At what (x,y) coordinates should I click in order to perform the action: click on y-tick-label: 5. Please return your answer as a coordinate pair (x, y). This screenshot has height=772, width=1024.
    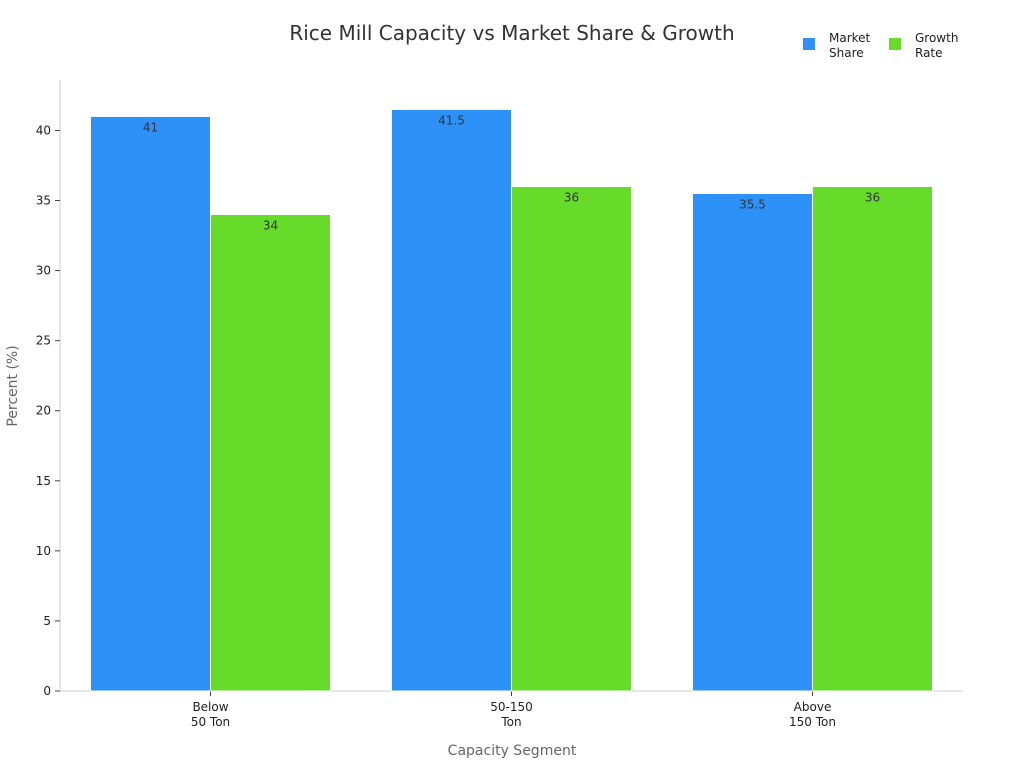
    Looking at the image, I should click on (47, 621).